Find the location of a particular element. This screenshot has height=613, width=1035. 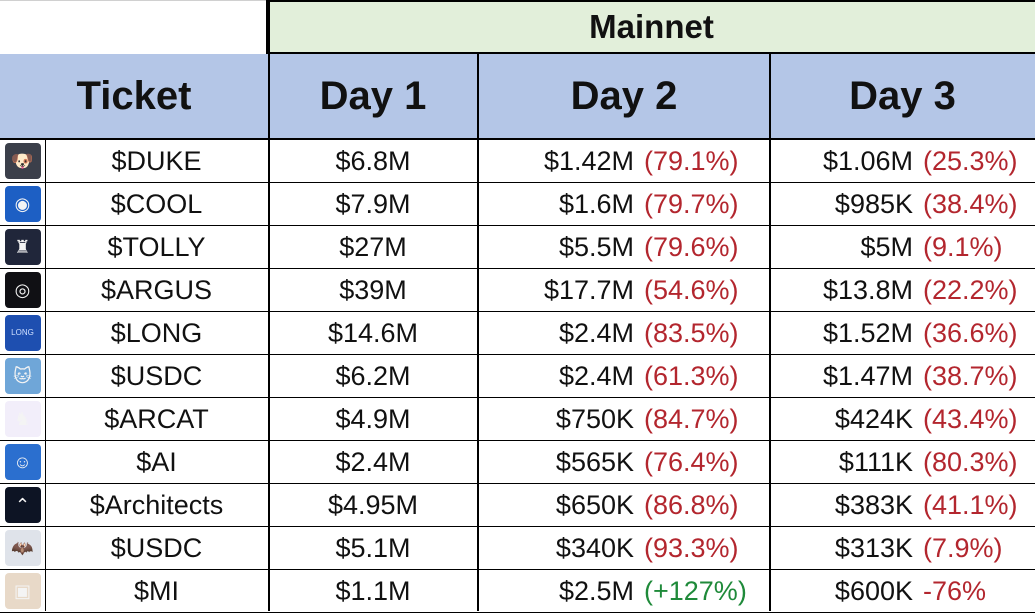

day2-value: $2.4M is located at coordinates (596, 375).